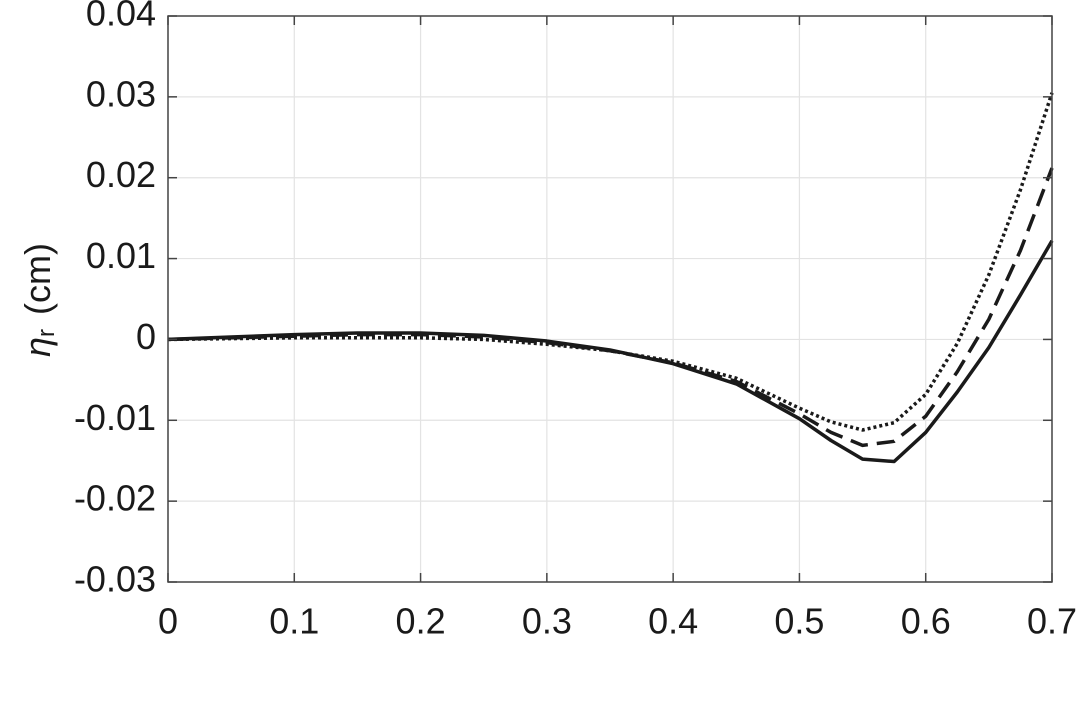  Describe the element at coordinates (294, 621) in the screenshot. I see `x-tick-label: 0.1` at that location.